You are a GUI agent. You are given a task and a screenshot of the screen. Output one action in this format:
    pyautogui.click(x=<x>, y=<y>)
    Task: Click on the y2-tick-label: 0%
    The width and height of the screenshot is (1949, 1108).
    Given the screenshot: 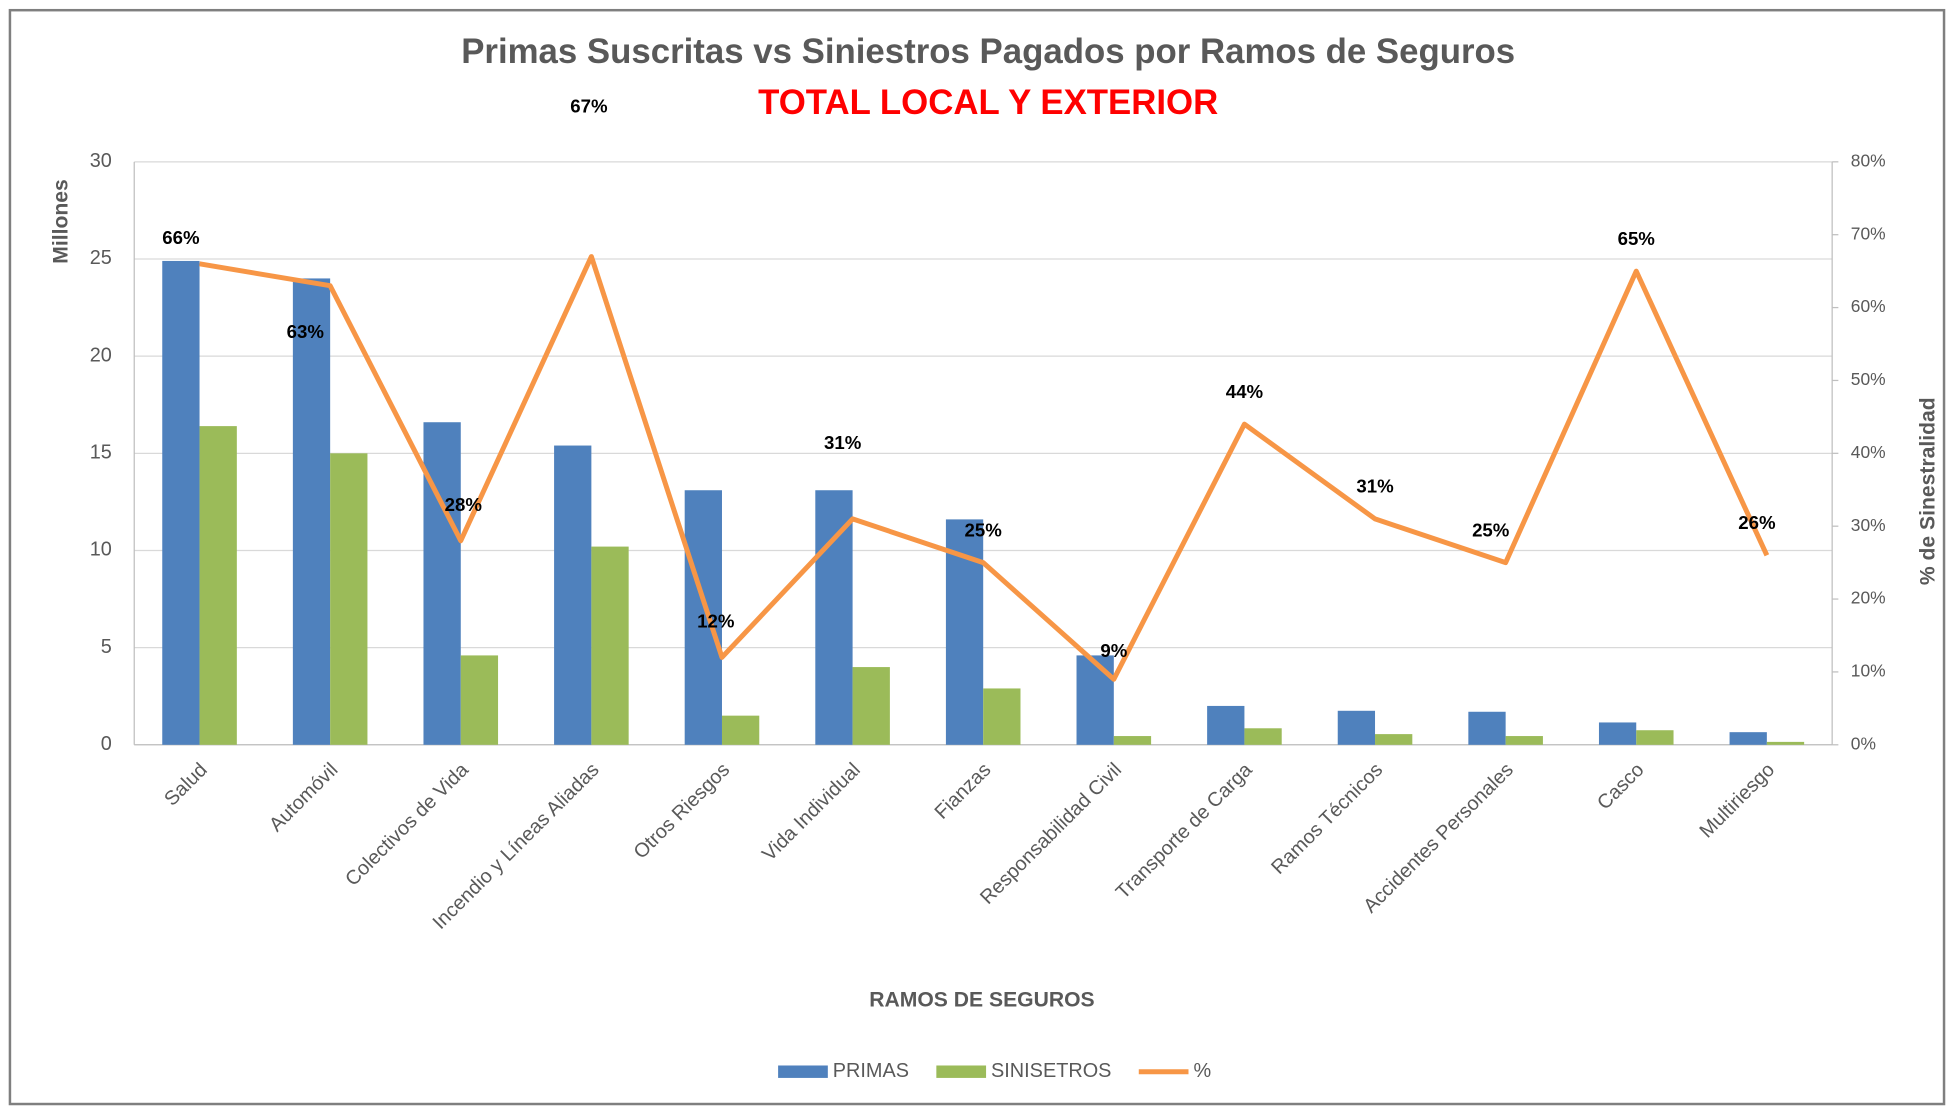 What is the action you would take?
    pyautogui.click(x=1863, y=743)
    